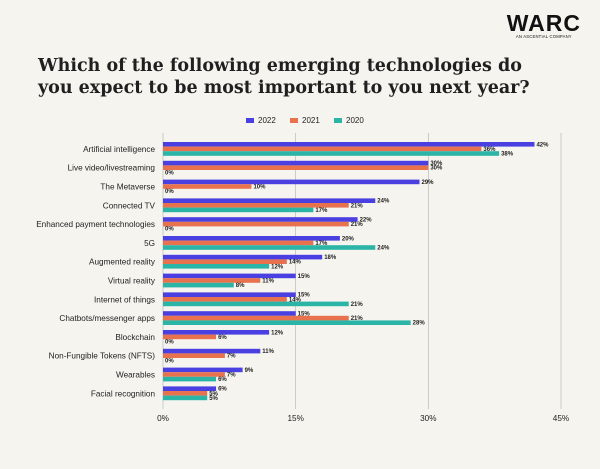 The image size is (600, 469). I want to click on warc-logo: WARC AN ASCENTIAL COMPANY, so click(544, 26).